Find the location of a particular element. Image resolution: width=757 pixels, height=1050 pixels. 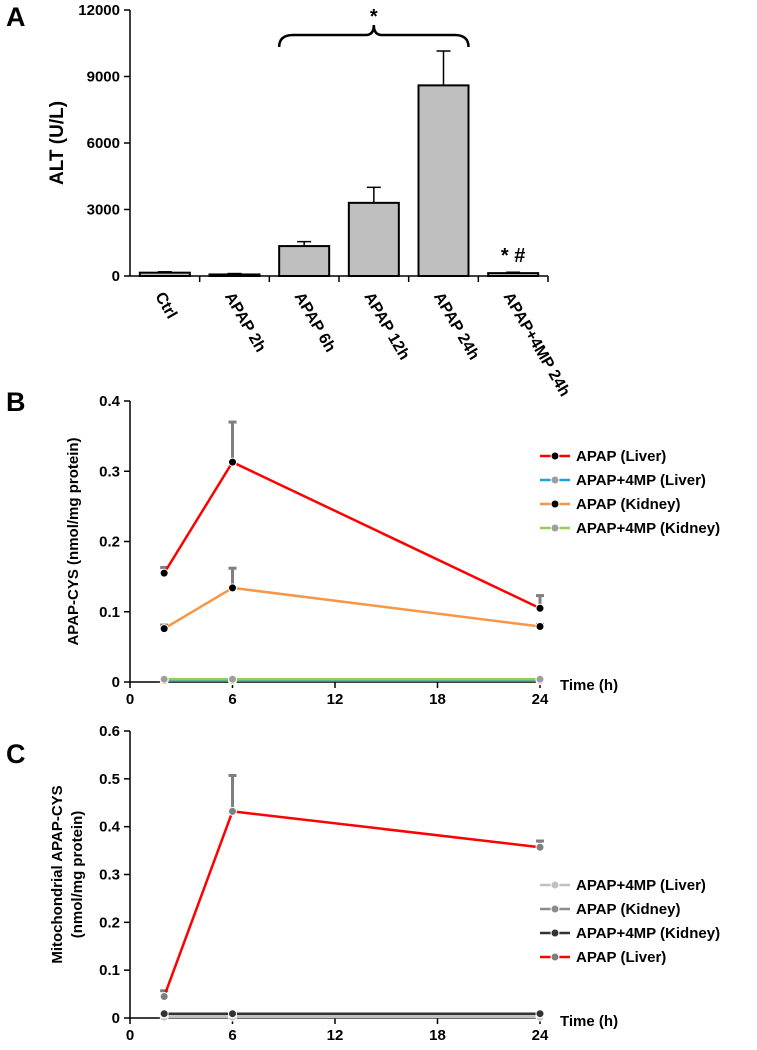

category-label: APAP+4MP 24h is located at coordinates (536, 345).